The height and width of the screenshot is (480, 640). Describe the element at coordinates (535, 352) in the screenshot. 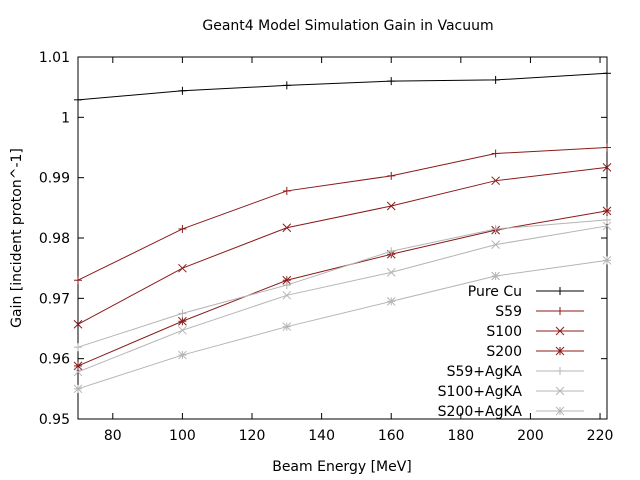

I see `legend-item: S200` at that location.